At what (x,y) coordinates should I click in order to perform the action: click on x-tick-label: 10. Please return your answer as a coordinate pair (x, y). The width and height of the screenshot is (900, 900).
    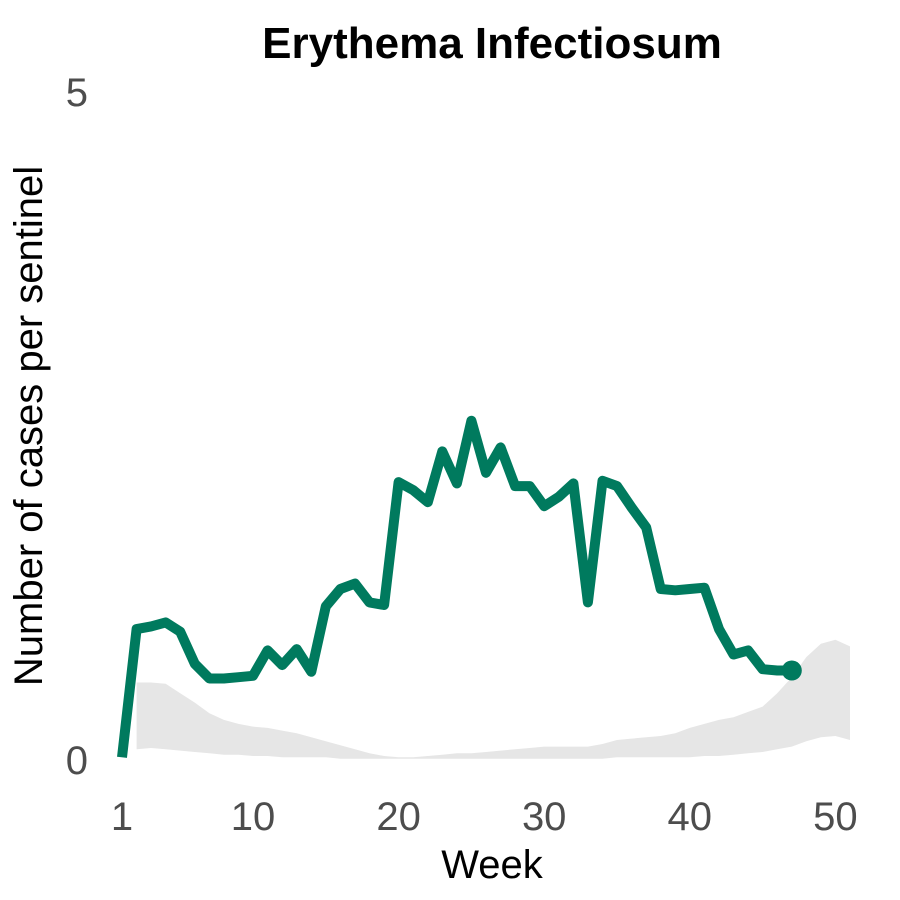
    Looking at the image, I should click on (253, 817).